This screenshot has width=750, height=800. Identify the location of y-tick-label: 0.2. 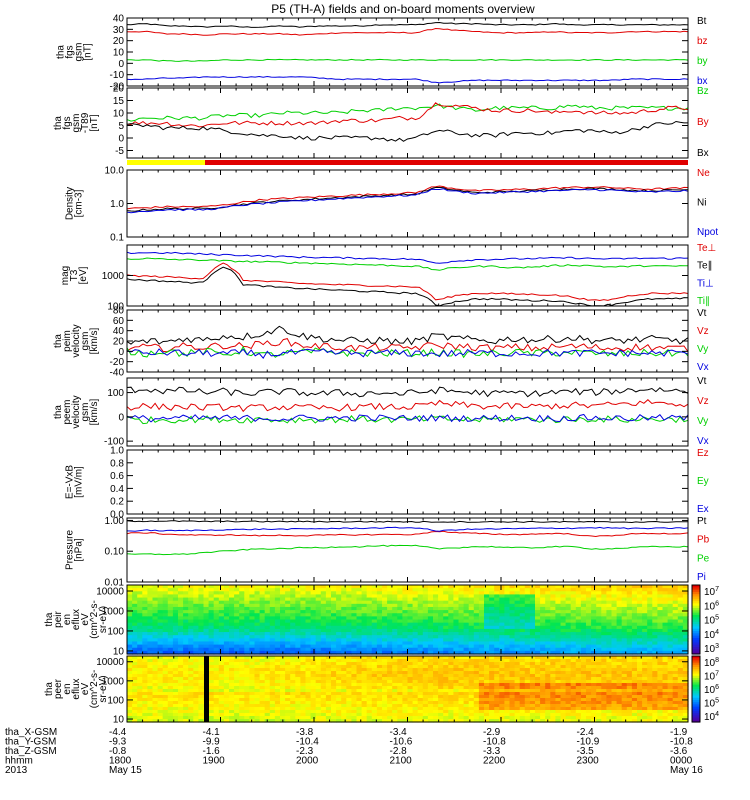
(117, 502).